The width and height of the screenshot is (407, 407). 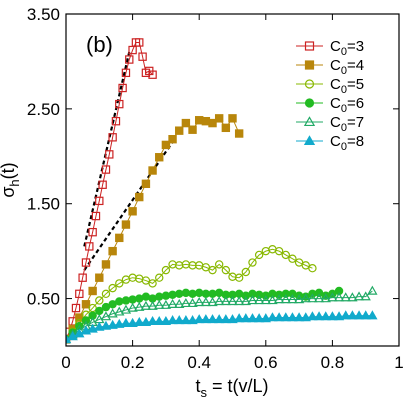 I want to click on legend-label: C0=7, so click(x=347, y=124).